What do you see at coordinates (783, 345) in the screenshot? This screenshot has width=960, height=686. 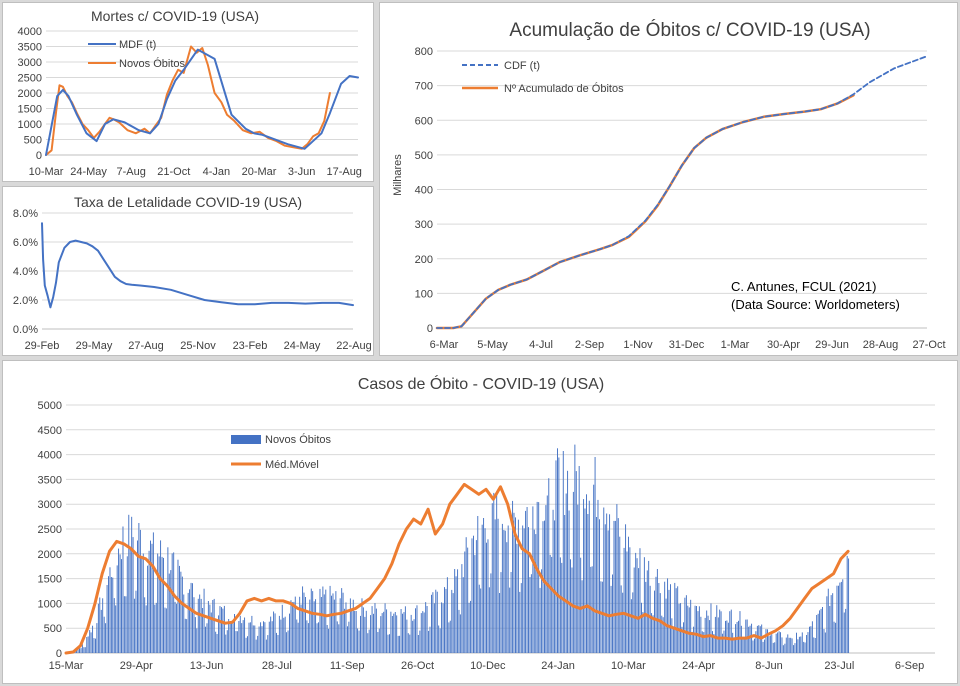 I see `x-tick-label: 30-Apr` at bounding box center [783, 345].